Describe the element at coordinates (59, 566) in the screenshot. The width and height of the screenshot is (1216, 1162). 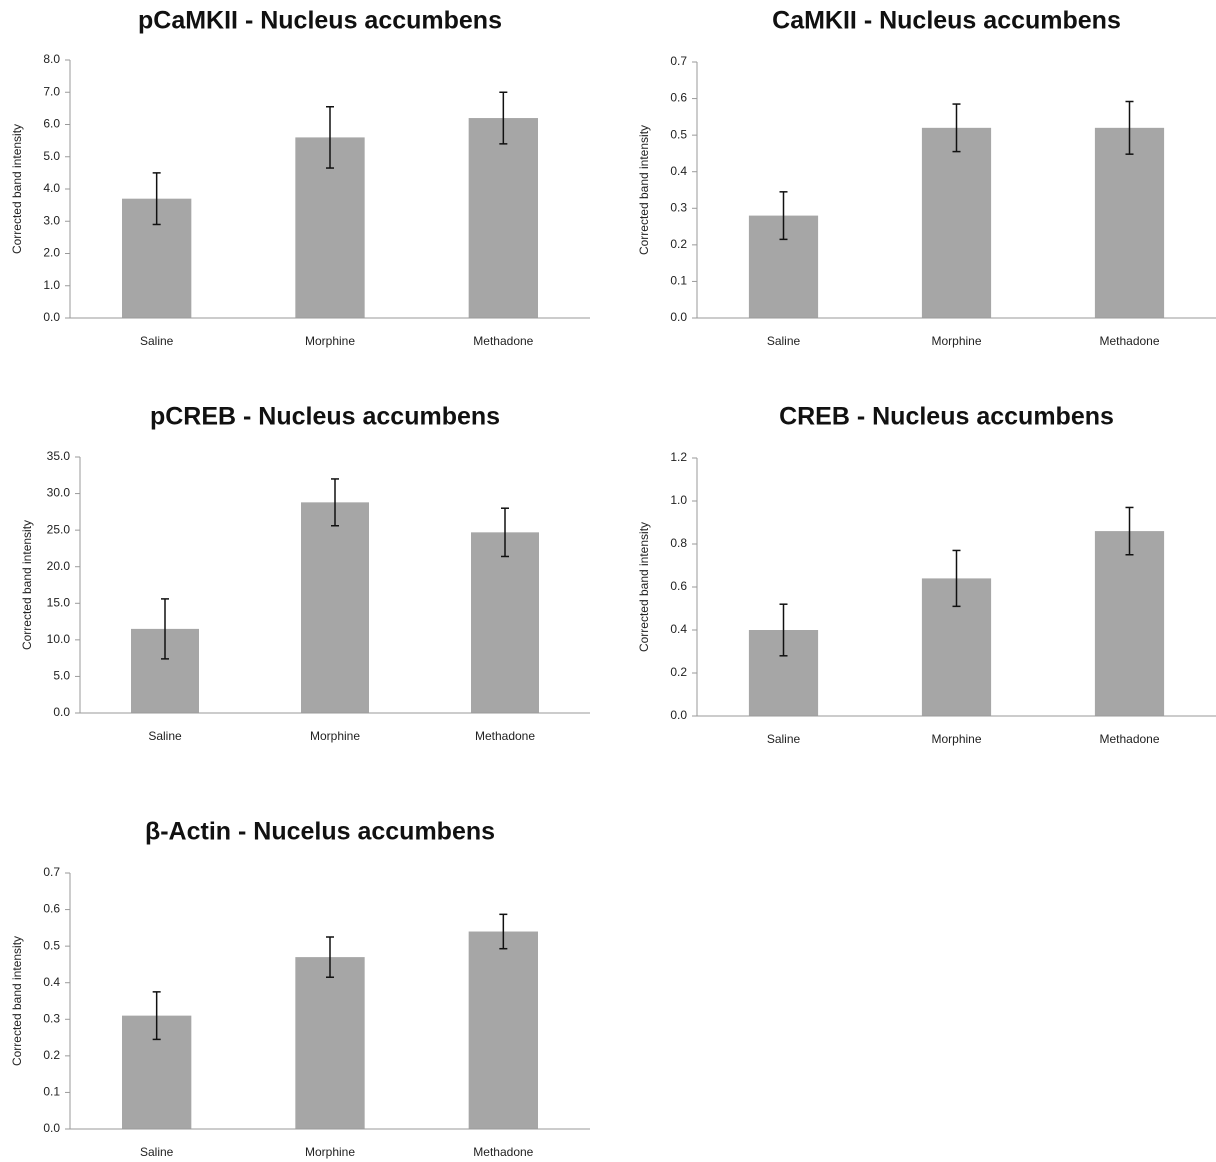
I see `y-tick-label: 20.0` at that location.